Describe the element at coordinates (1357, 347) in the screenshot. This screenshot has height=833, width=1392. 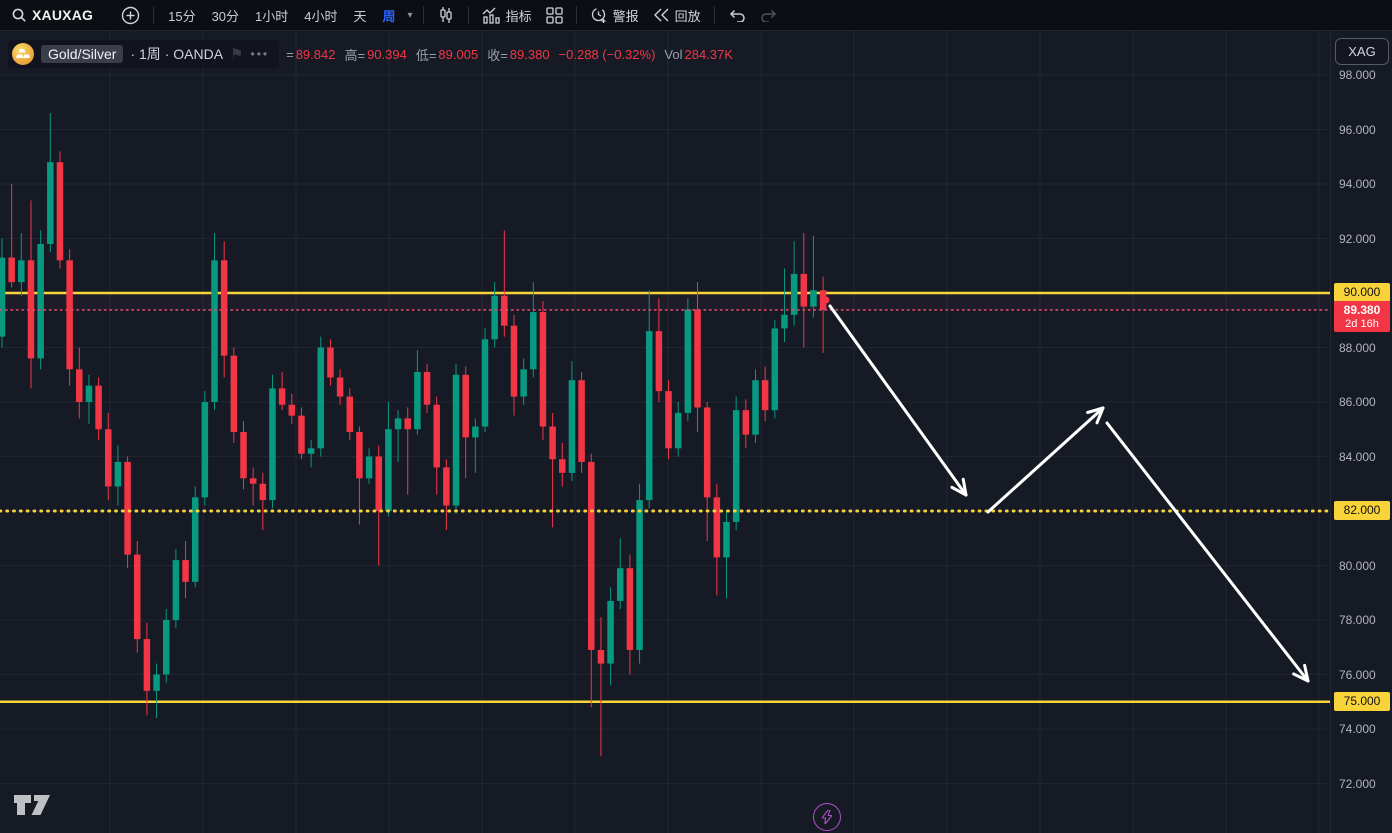
I see `axis-tick-label: 88.000` at that location.